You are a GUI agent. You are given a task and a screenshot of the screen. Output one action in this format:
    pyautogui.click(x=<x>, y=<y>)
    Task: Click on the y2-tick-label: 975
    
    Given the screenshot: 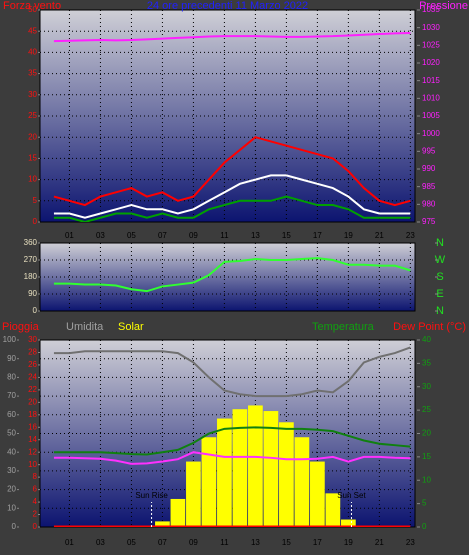 What is the action you would take?
    pyautogui.click(x=429, y=221)
    